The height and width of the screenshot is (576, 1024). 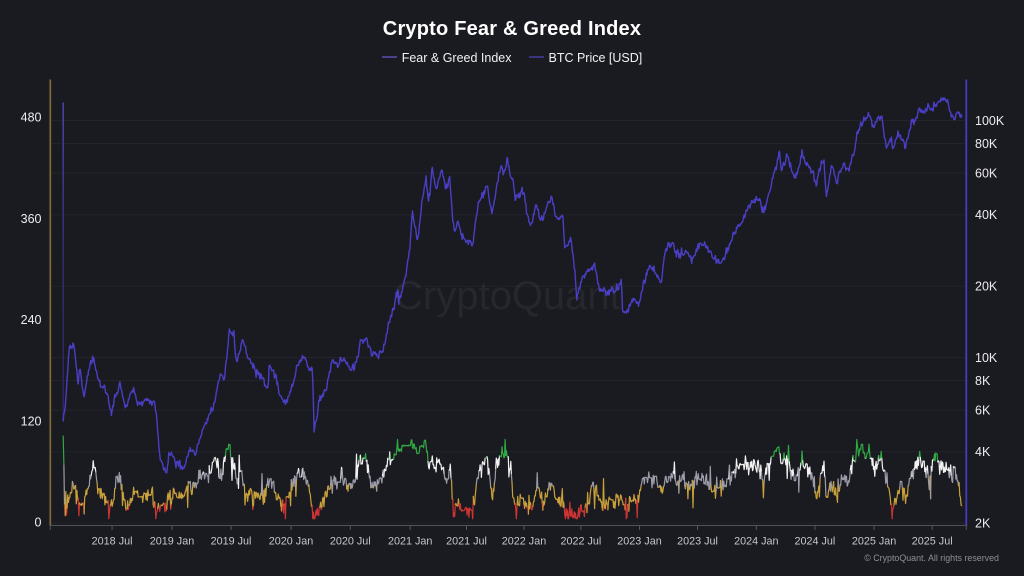 I want to click on svg-text: 2021 Jan, so click(x=410, y=542).